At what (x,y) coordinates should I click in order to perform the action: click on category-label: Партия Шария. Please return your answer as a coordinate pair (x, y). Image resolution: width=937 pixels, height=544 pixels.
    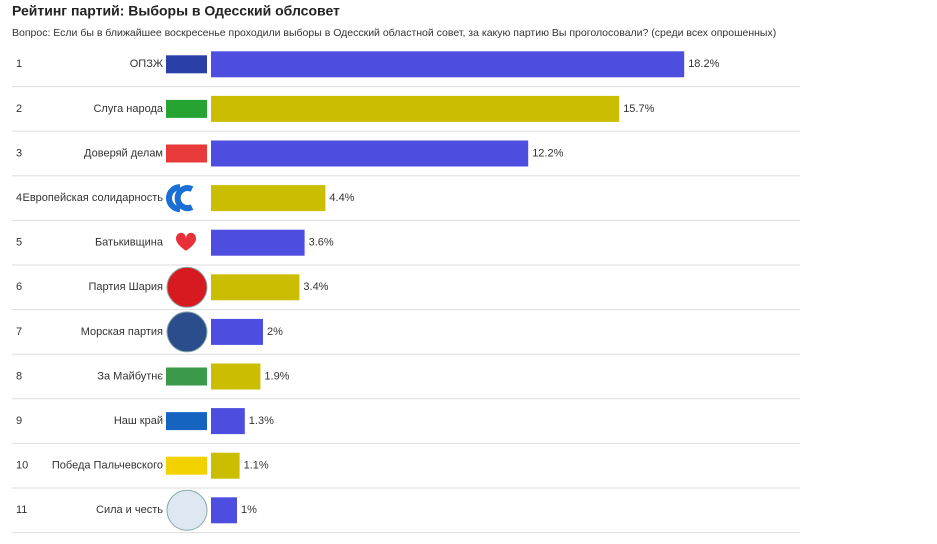
    Looking at the image, I should click on (125, 287).